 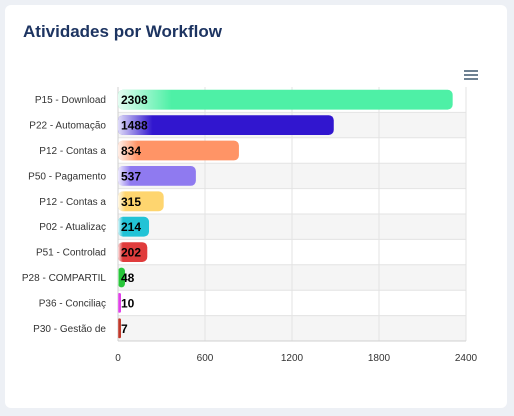 What do you see at coordinates (131, 151) in the screenshot?
I see `data-label: 834` at bounding box center [131, 151].